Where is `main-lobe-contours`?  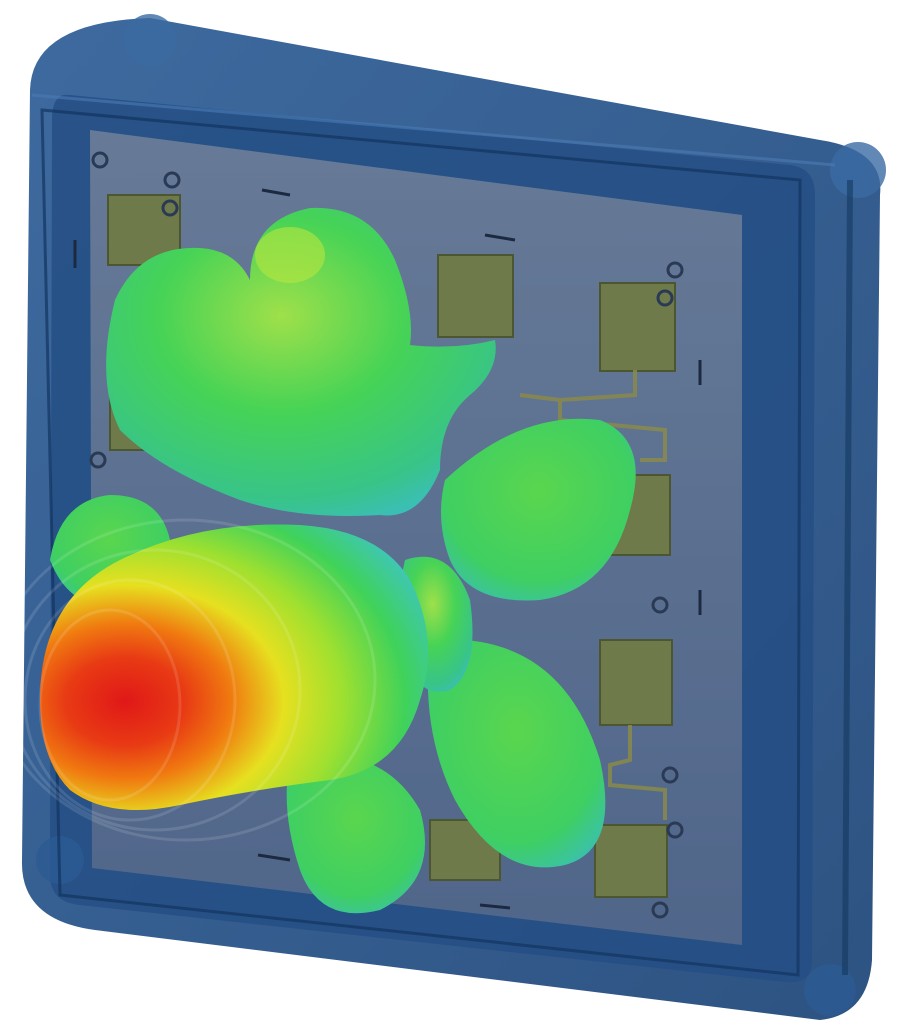 main-lobe-contours is located at coordinates (188, 680).